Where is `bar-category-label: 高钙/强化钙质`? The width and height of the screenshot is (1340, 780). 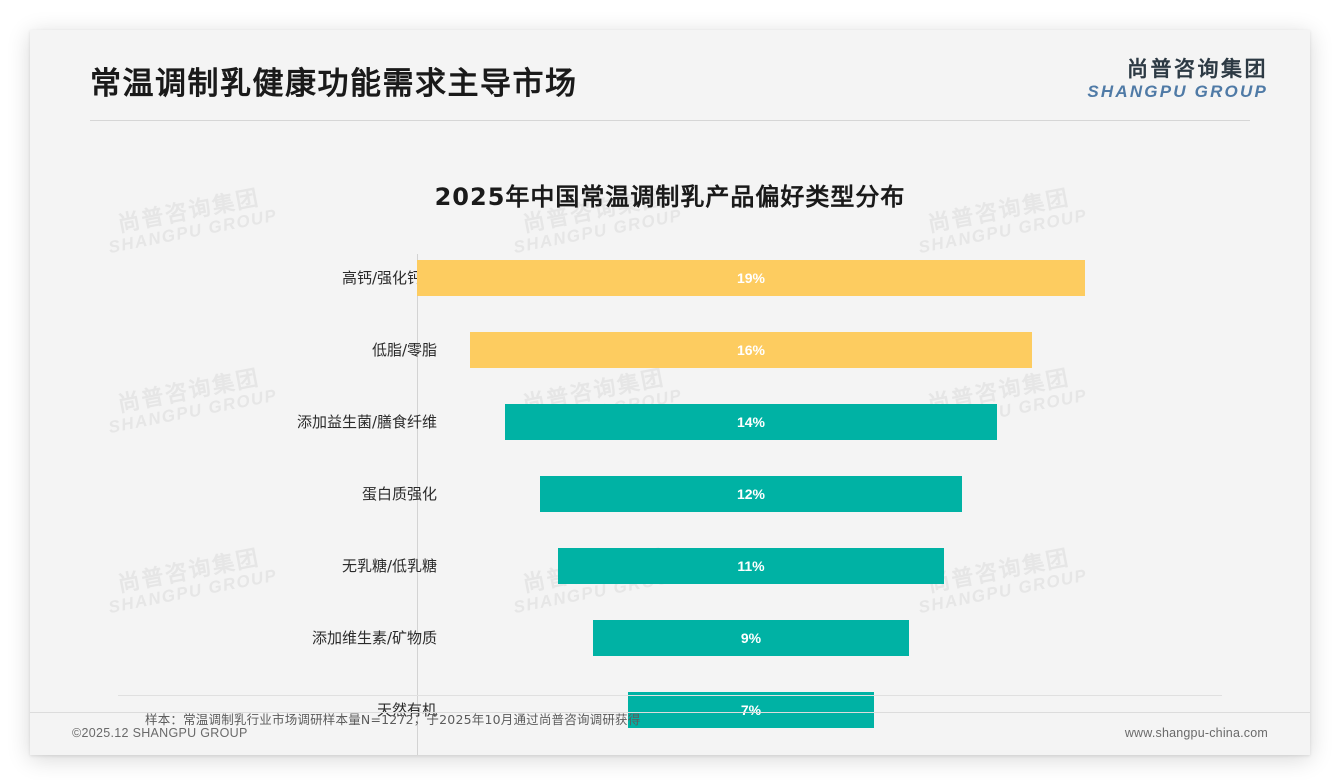 bar-category-label: 高钙/强化钙质 is located at coordinates (389, 278).